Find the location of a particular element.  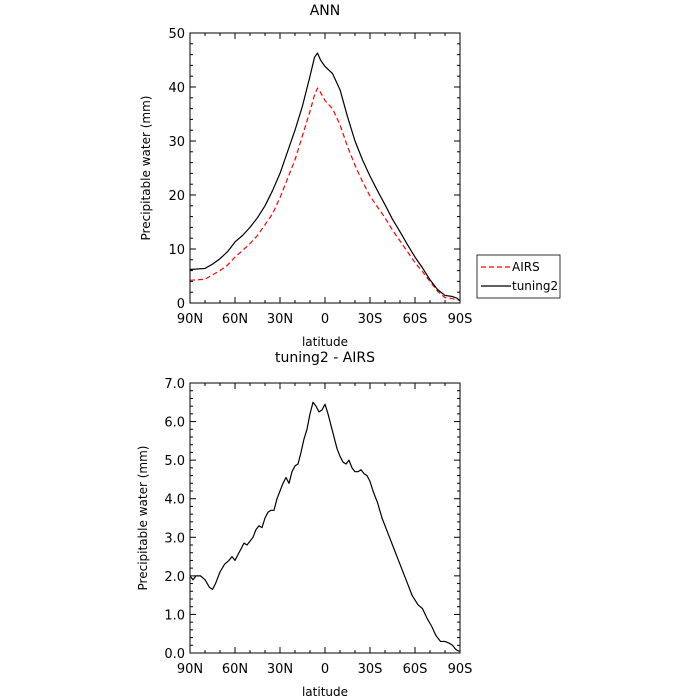

chart-top-x-tick-label: 90S is located at coordinates (460, 319).